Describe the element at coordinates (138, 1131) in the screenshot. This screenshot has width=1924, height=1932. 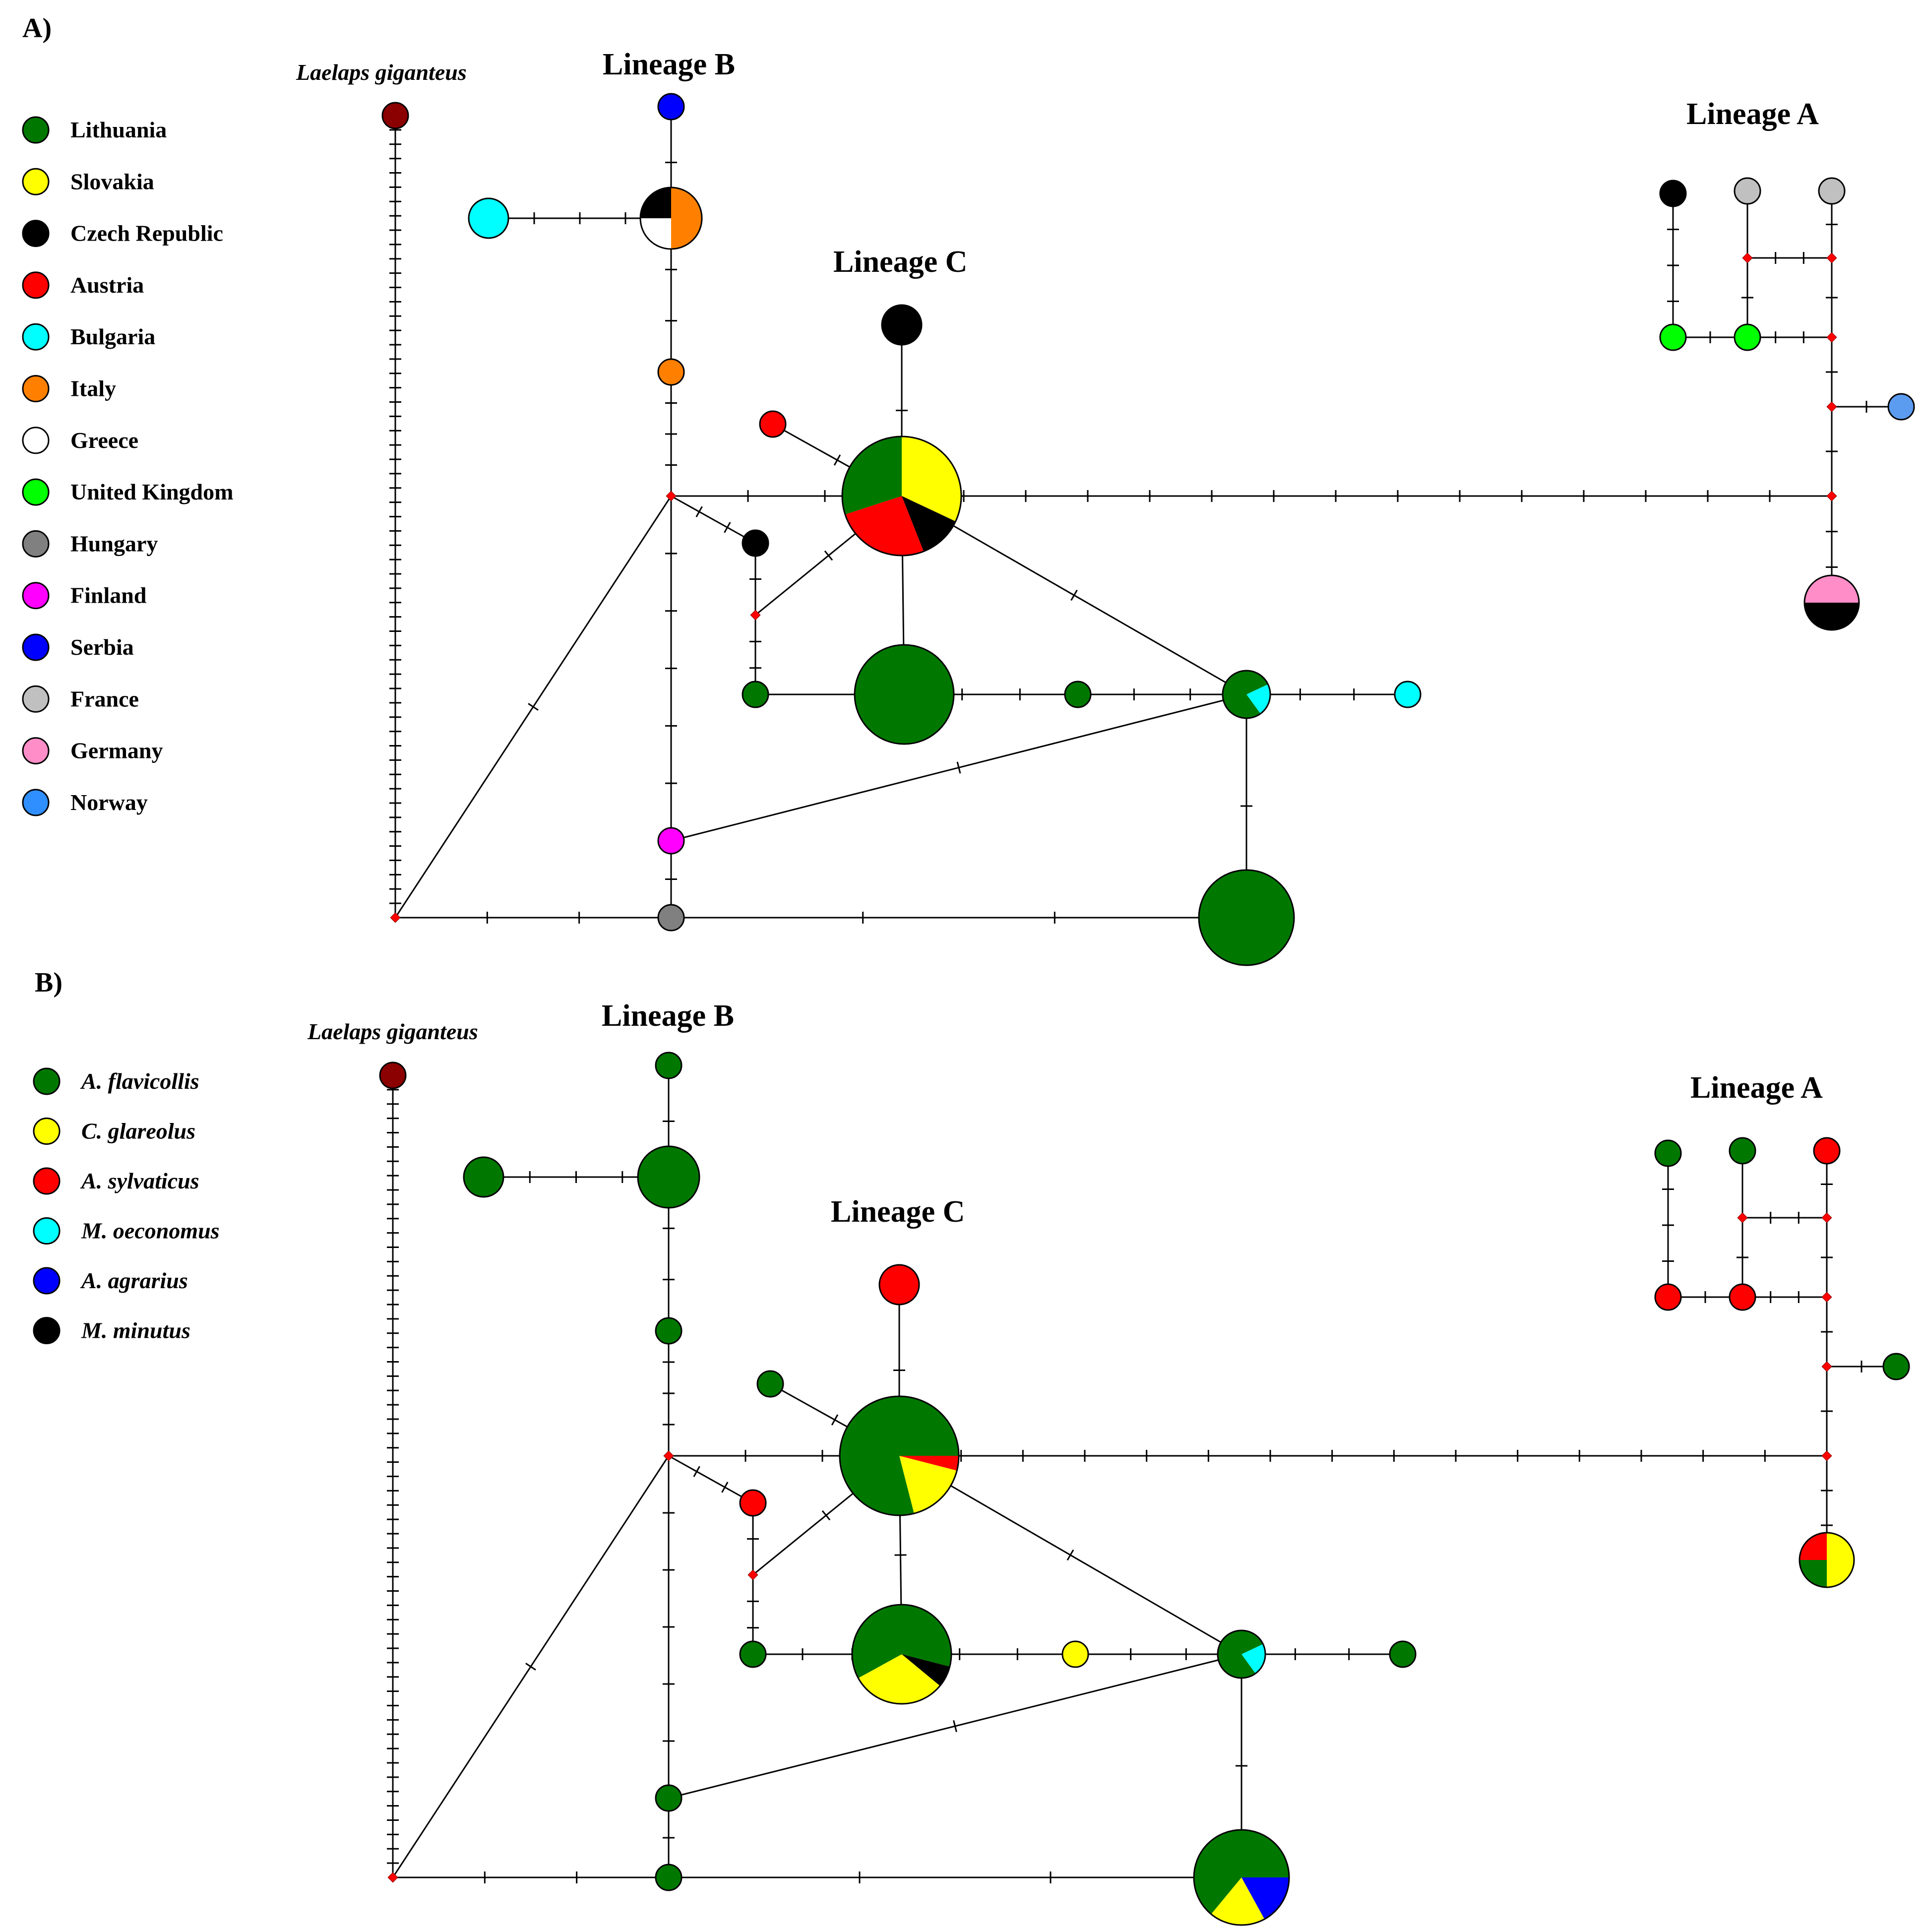
I see `panel-b-legend-label: C. glareolus` at that location.